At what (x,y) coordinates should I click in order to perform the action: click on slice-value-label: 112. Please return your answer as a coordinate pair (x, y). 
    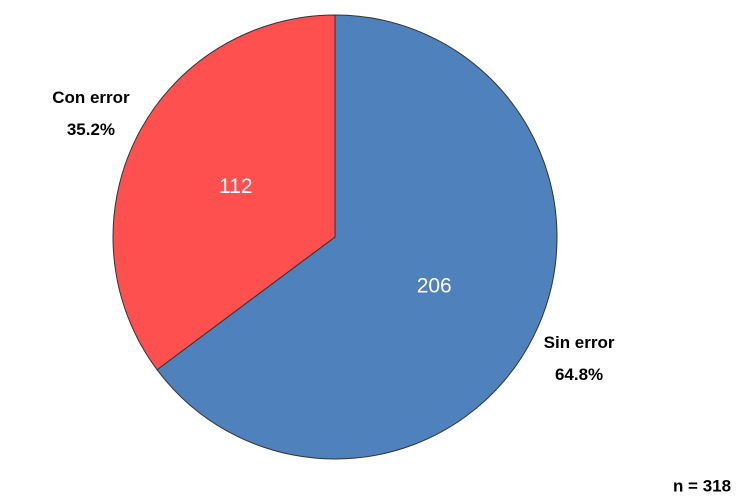
    Looking at the image, I should click on (235, 186).